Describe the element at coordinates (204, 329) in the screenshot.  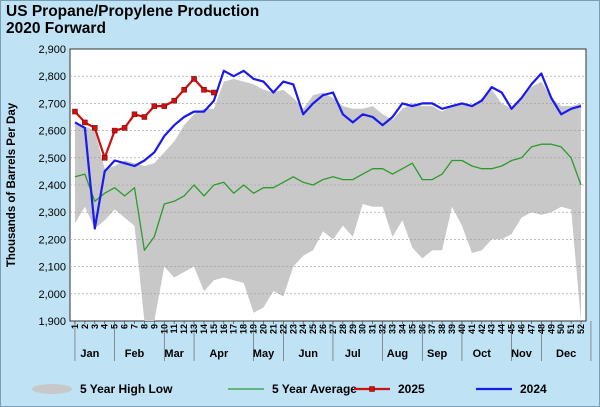
I see `x-week-label: 14` at that location.